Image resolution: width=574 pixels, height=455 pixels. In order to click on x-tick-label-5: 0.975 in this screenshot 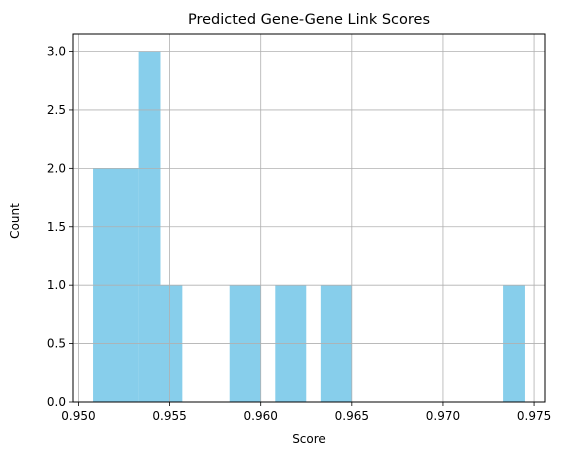, I will do `click(534, 416)`.